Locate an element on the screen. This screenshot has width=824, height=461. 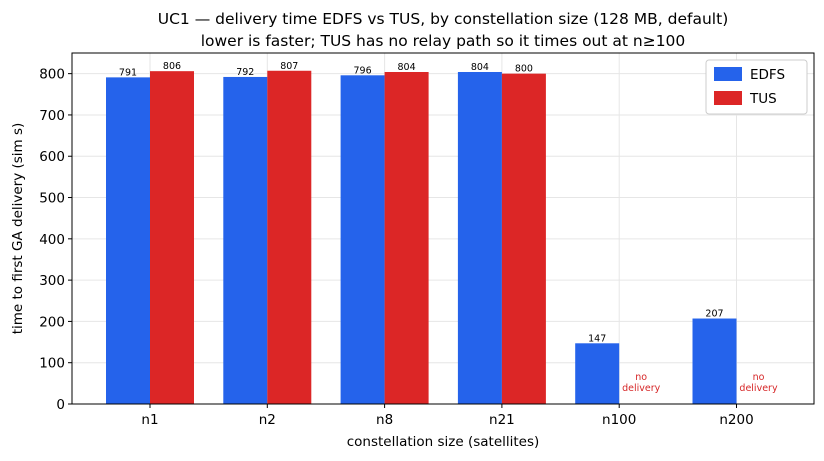
value-label-edfs: 791 is located at coordinates (128, 72).